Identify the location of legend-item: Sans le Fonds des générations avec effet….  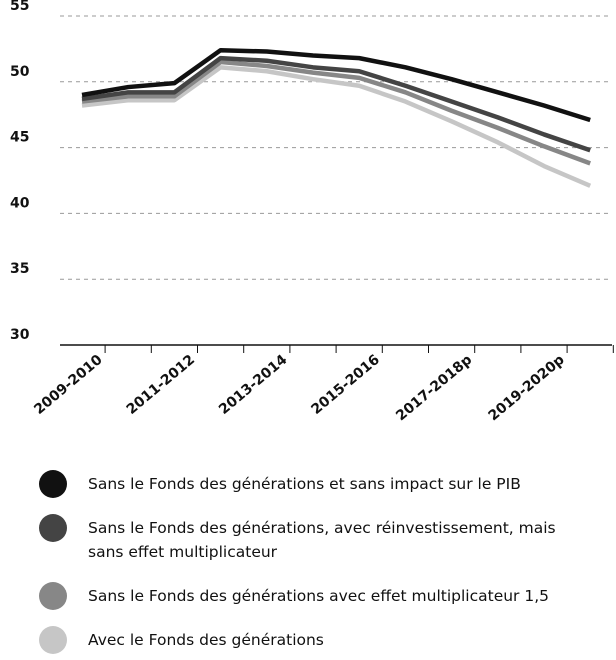
(275, 596).